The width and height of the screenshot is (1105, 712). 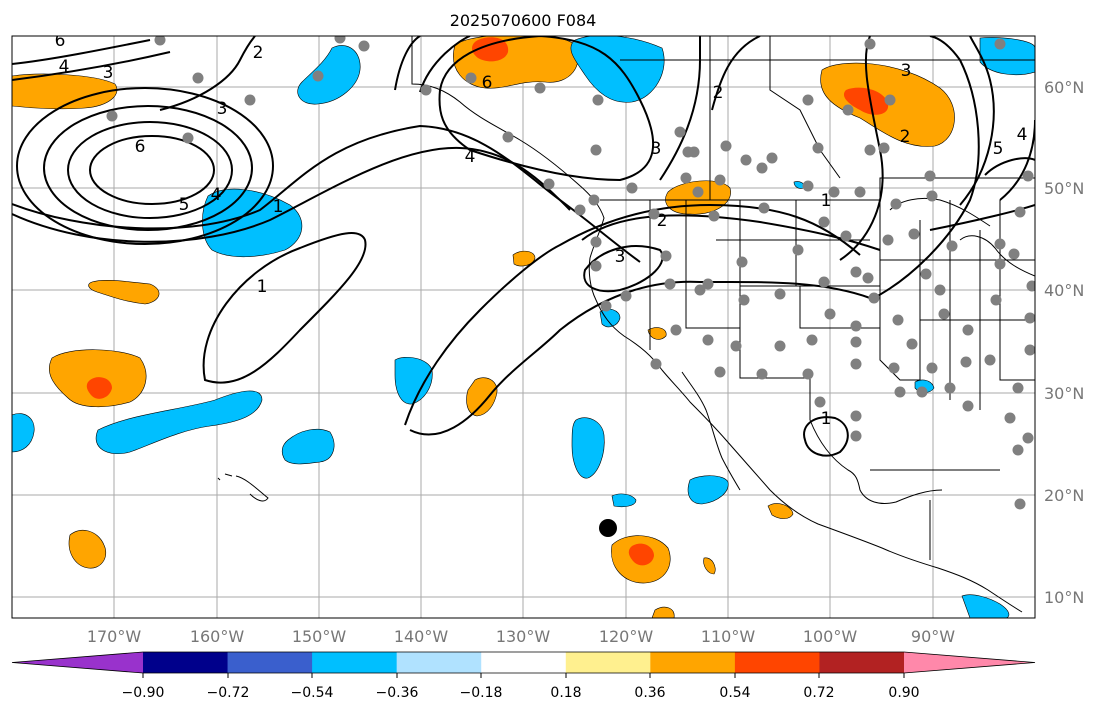 What do you see at coordinates (608, 528) in the screenshot?
I see `storm-center-marker` at bounding box center [608, 528].